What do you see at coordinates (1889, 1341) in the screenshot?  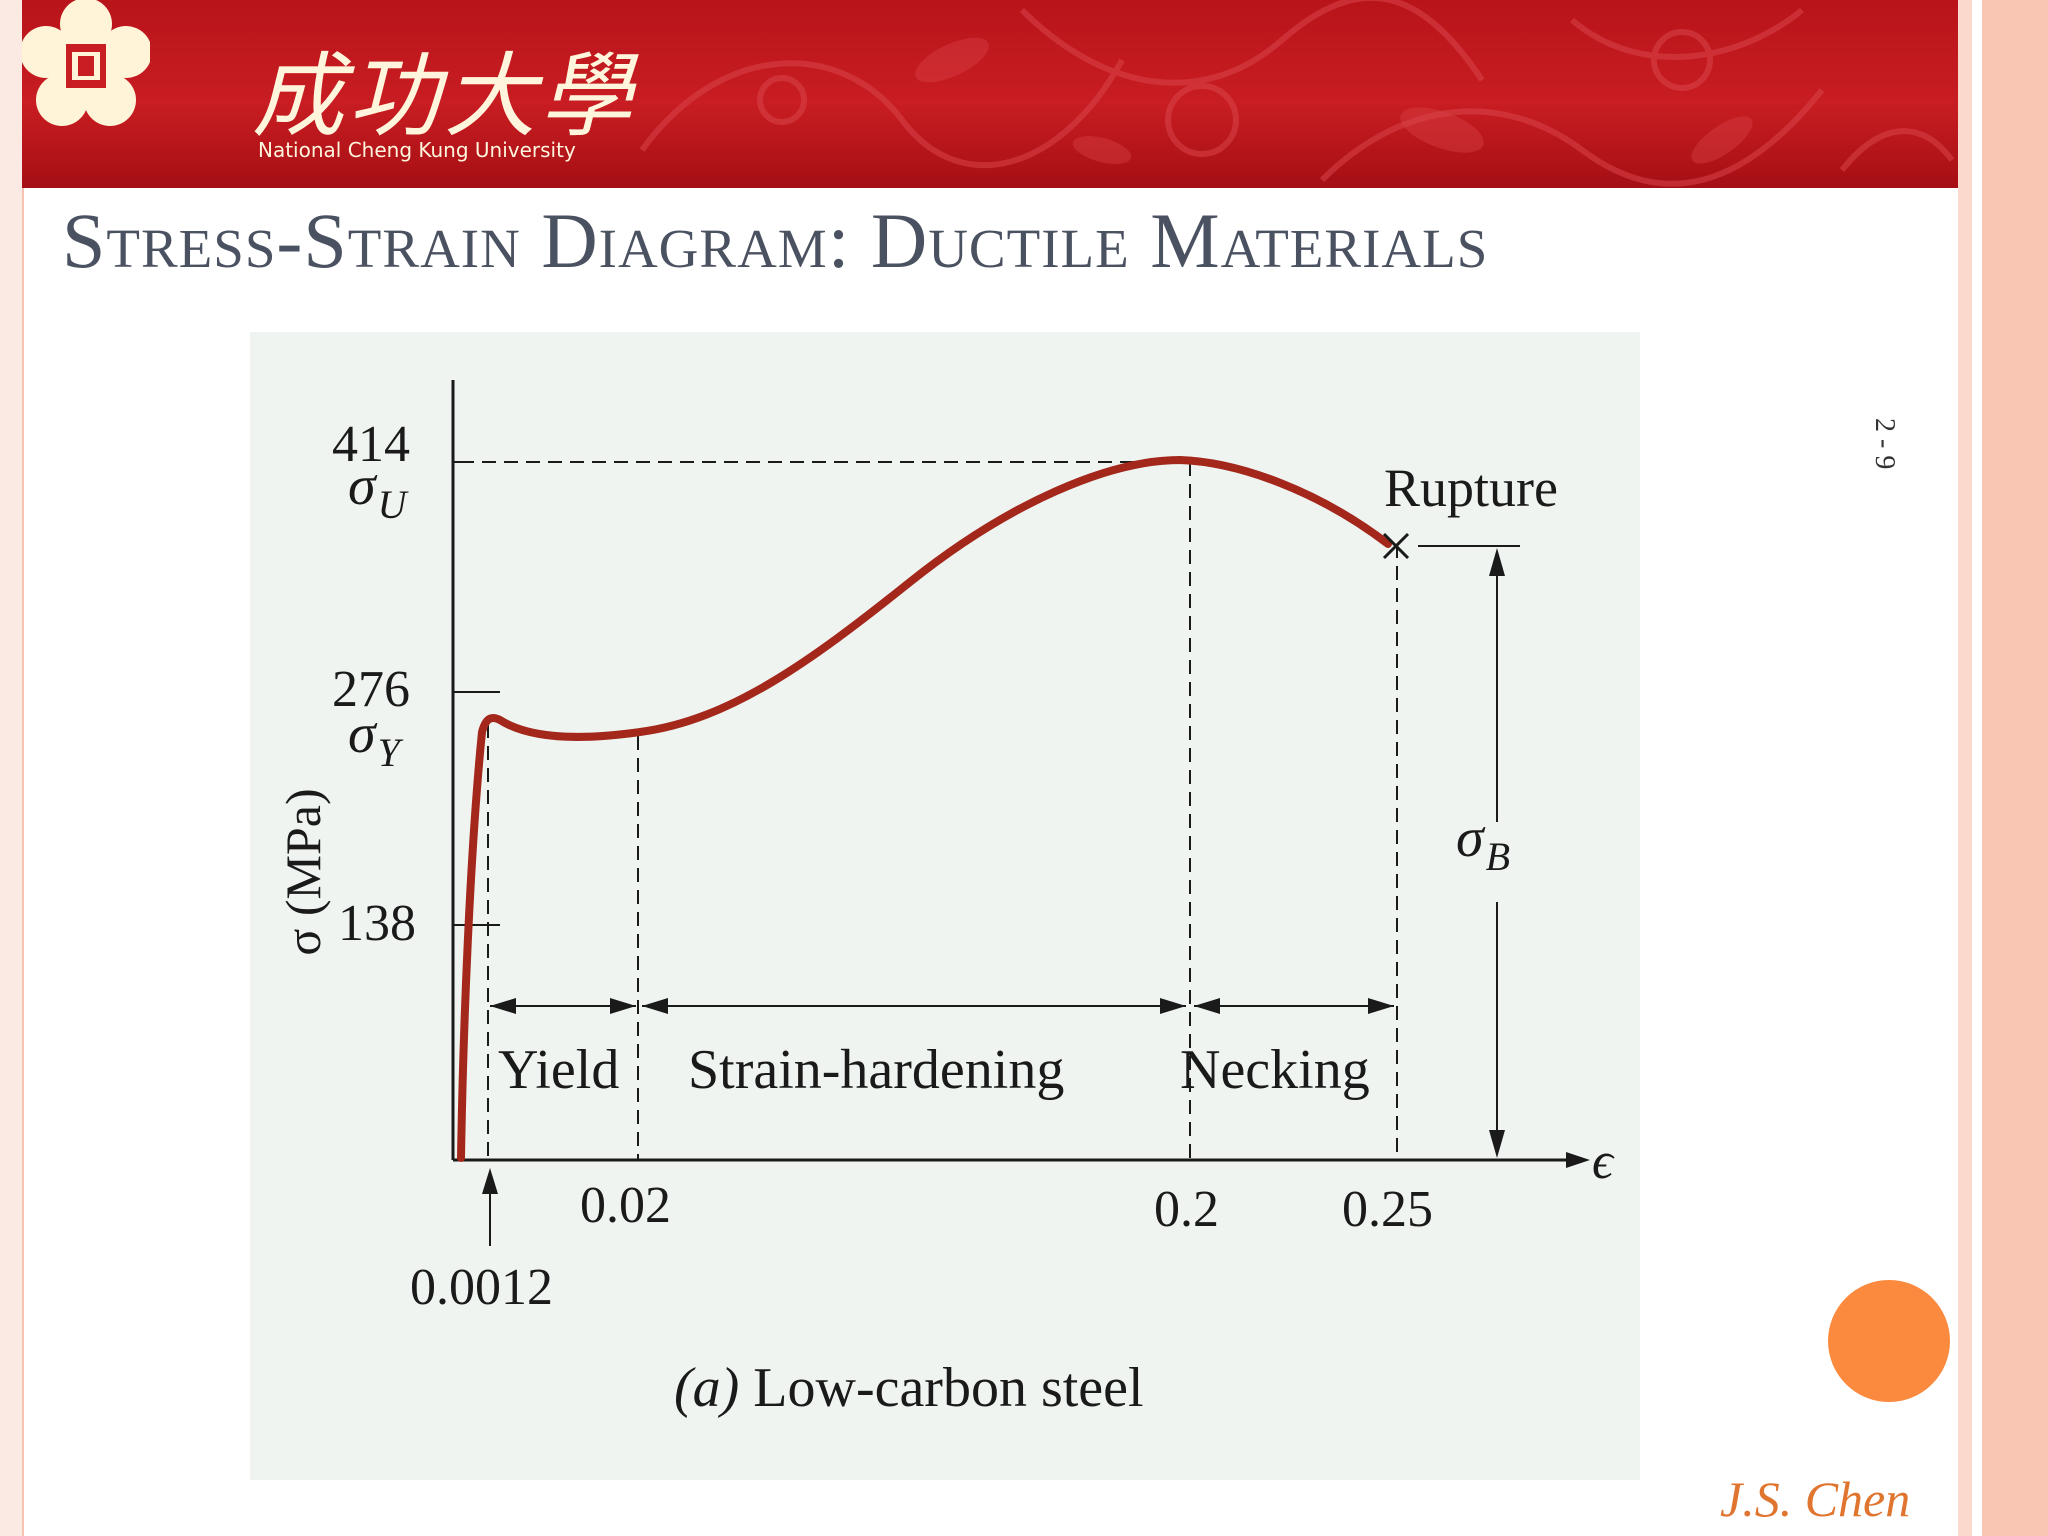 I see `orange-circle-decoration` at bounding box center [1889, 1341].